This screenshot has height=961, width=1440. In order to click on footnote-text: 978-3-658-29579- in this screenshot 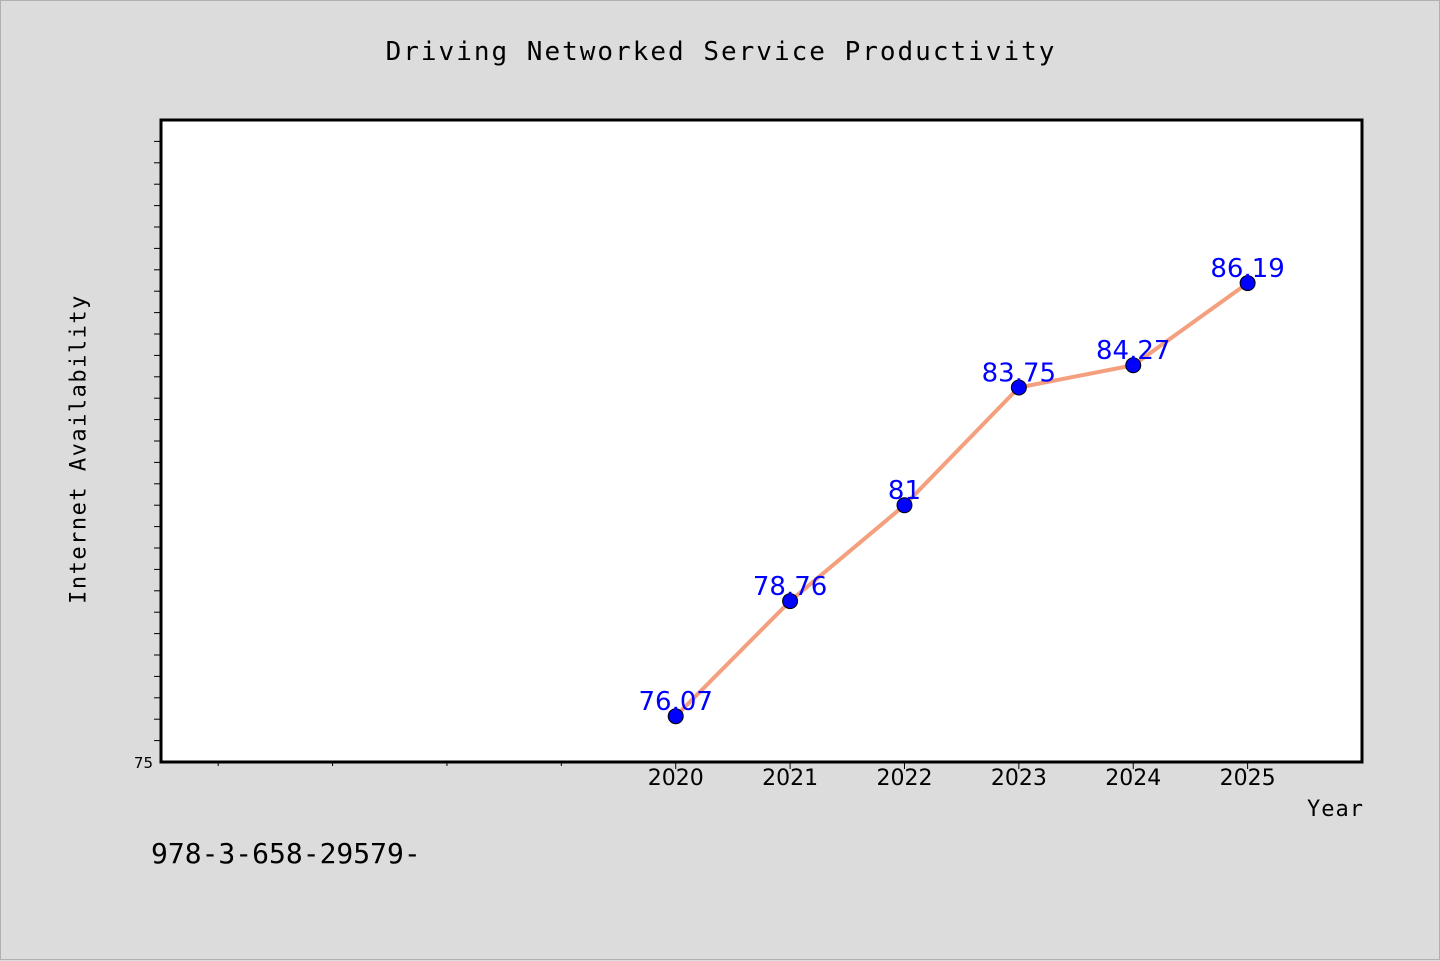, I will do `click(286, 853)`.